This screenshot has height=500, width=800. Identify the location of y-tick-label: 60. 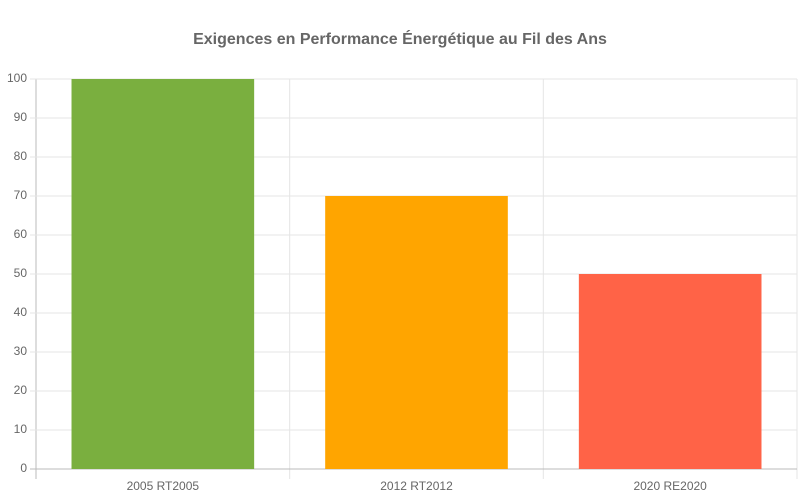
(21, 234).